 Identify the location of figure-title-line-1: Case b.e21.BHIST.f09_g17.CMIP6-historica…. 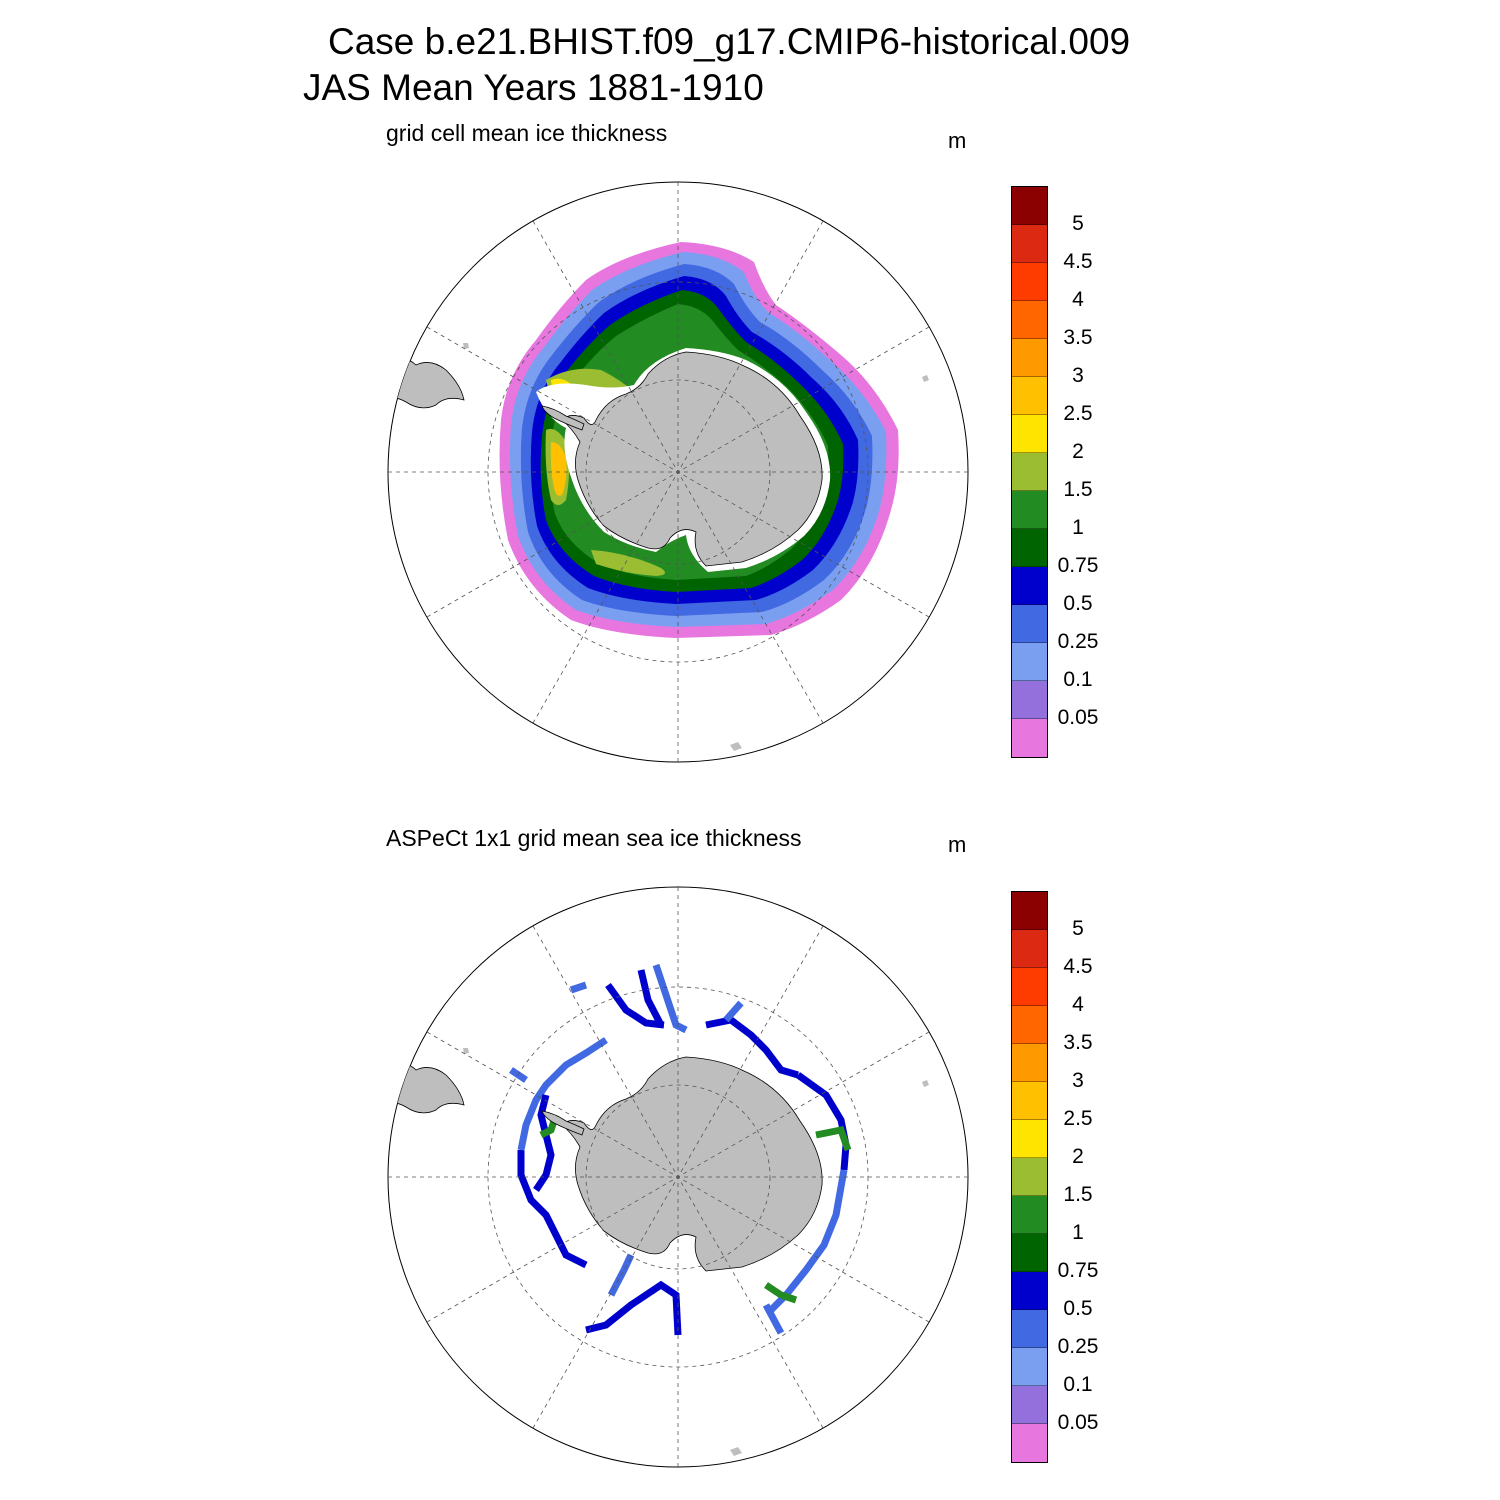
(729, 41).